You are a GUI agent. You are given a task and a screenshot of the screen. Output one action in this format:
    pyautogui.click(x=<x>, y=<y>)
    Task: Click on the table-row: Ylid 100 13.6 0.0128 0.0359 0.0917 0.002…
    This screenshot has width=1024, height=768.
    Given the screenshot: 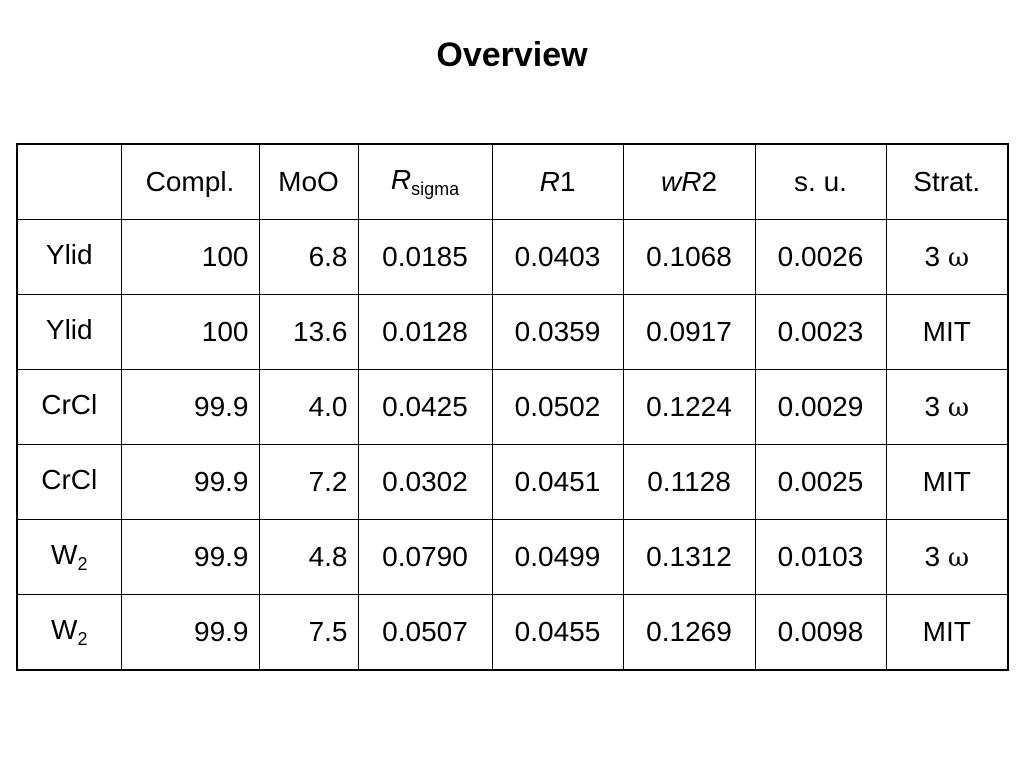 What is the action you would take?
    pyautogui.click(x=512, y=332)
    